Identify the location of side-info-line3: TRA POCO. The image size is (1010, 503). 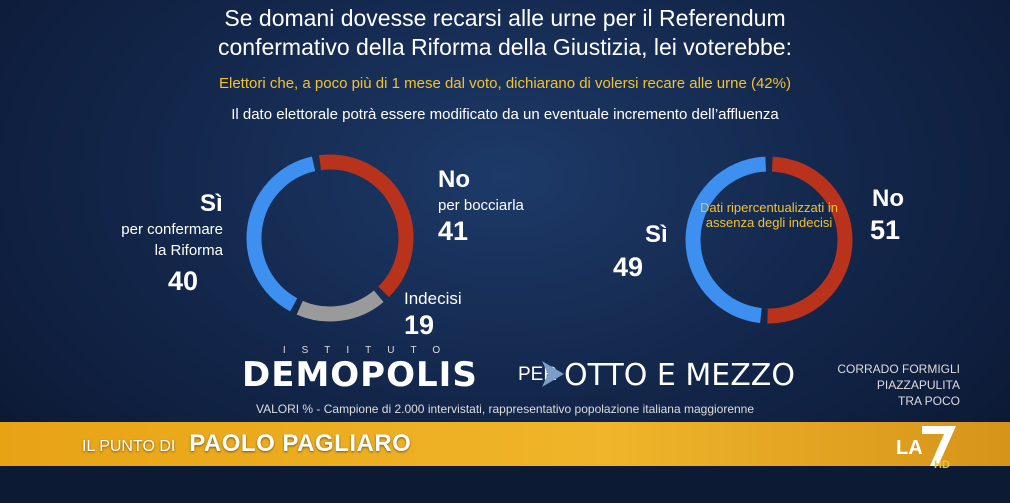
(928, 401).